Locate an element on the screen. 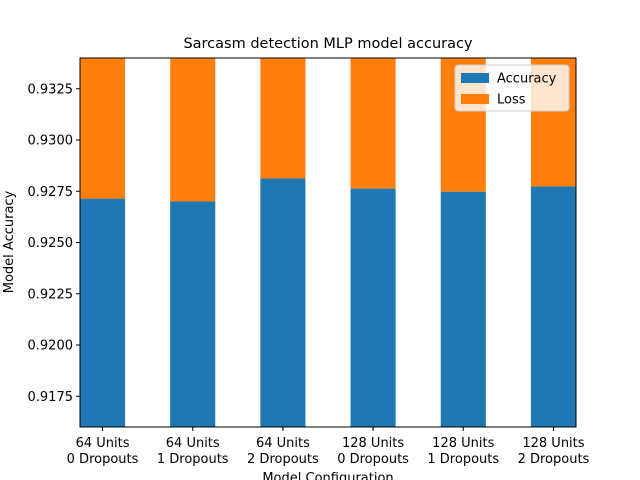 The image size is (640, 480). legend-label: Loss is located at coordinates (511, 100).